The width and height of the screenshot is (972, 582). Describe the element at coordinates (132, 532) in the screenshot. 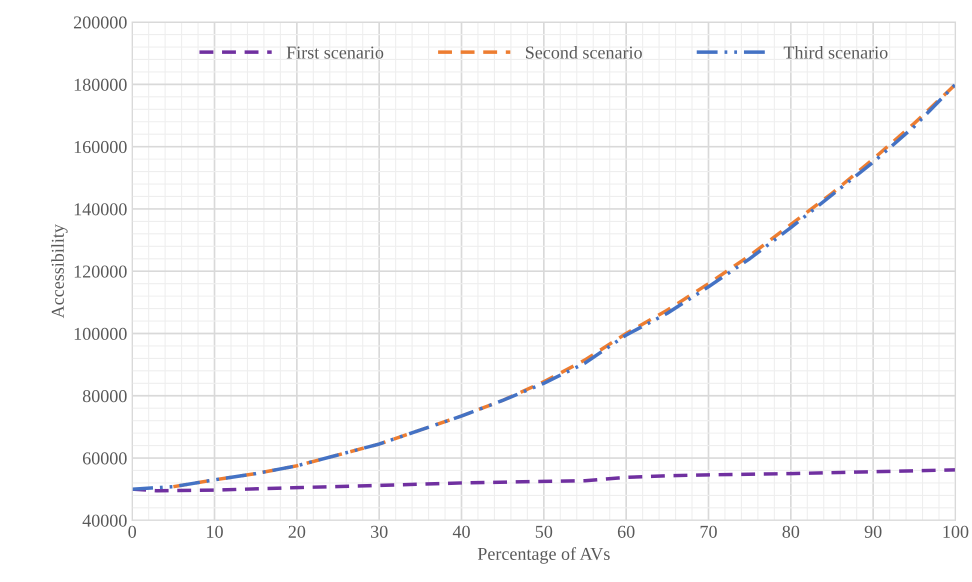

I see `x-tick-label: 0` at that location.